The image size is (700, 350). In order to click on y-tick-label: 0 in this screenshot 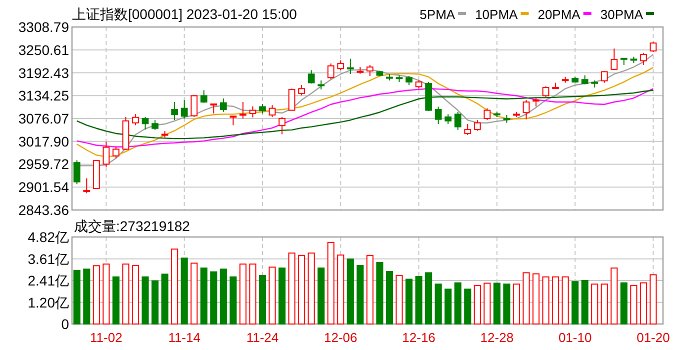, I will do `click(65, 324)`.